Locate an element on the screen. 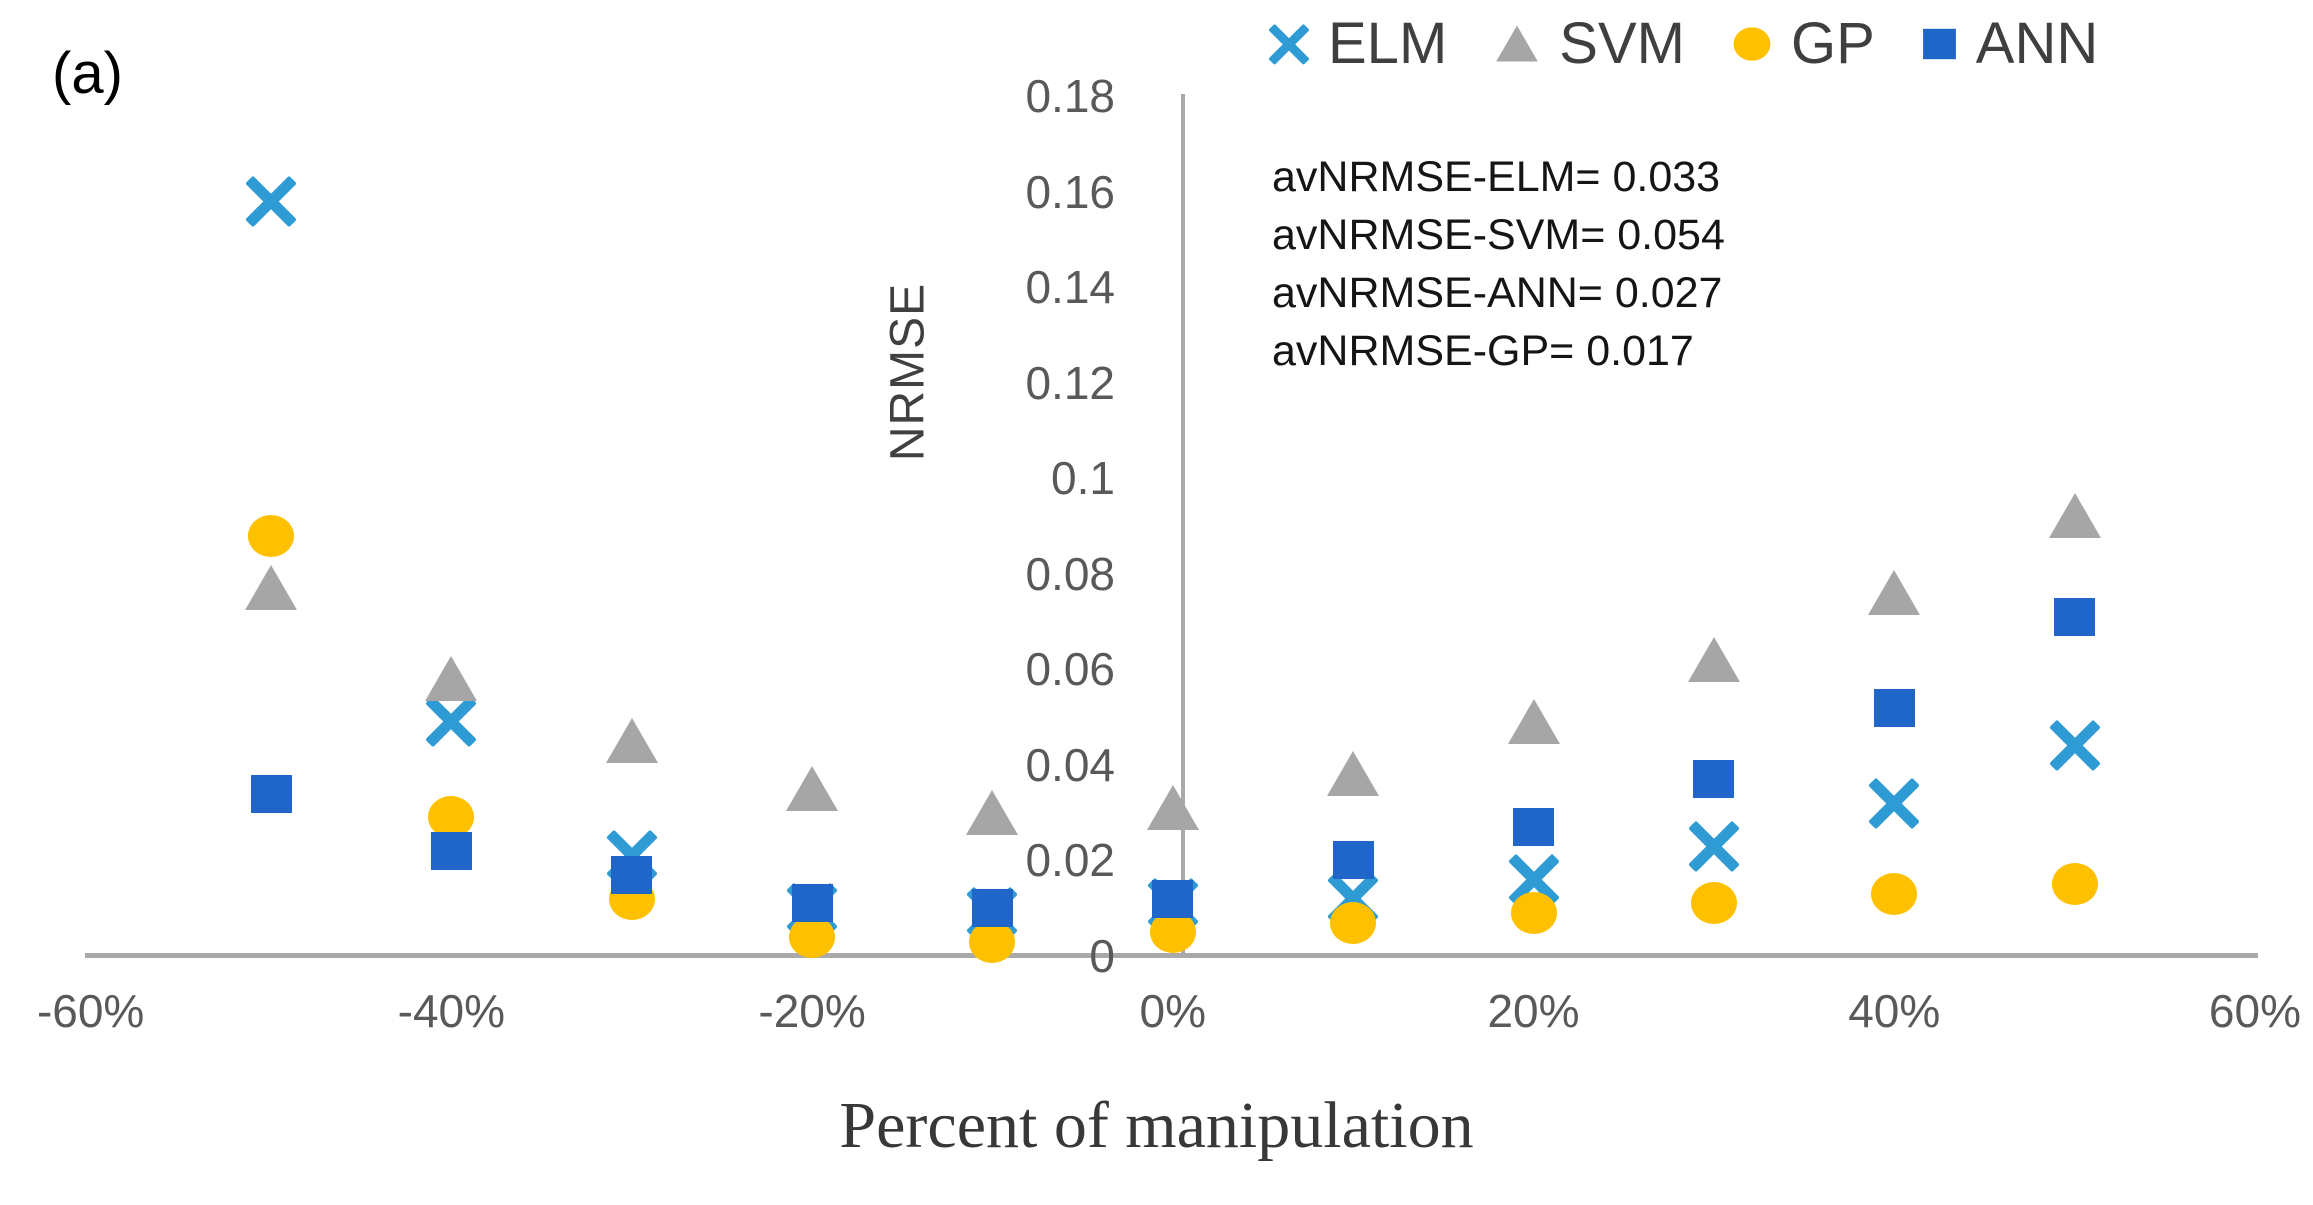 The width and height of the screenshot is (2313, 1205). y-tick-label: 0.06 is located at coordinates (1070, 669).